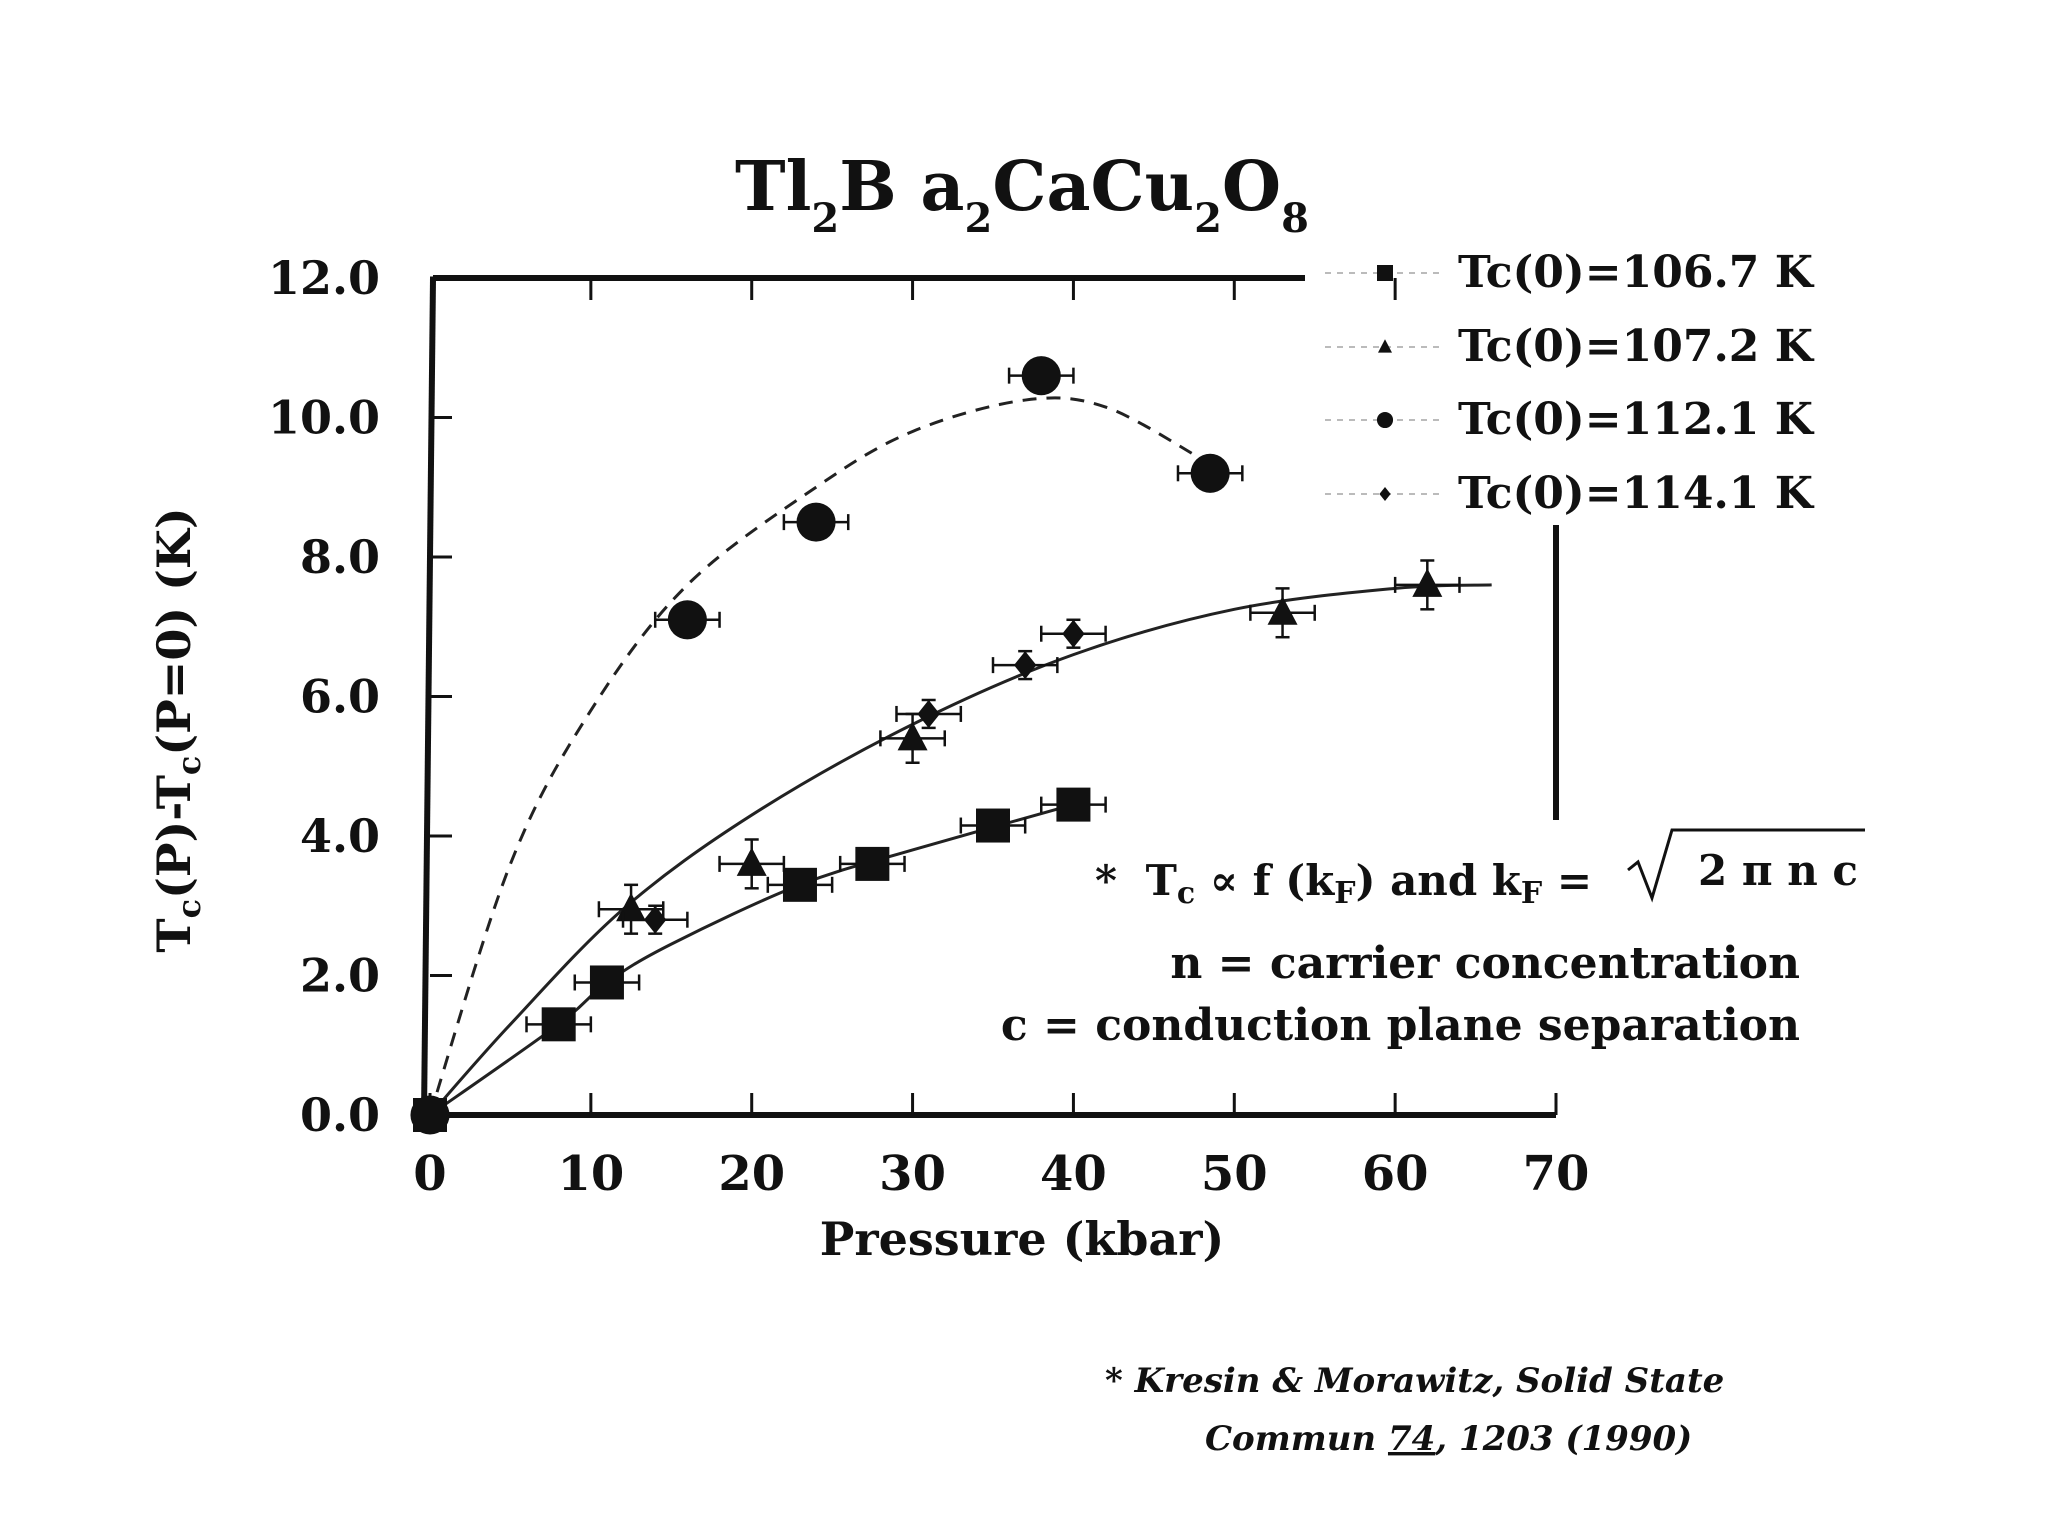 Image resolution: width=2048 pixels, height=1536 pixels. I want to click on y-tick-label: 6.0, so click(340, 697).